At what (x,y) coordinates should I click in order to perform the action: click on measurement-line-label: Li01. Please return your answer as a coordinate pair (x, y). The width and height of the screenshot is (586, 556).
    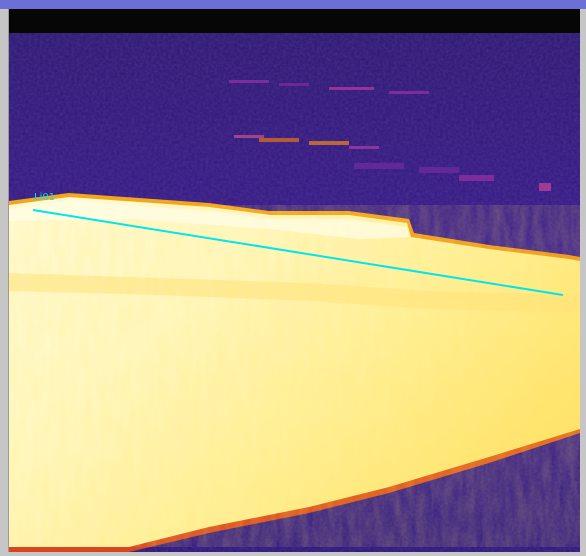
    Looking at the image, I should click on (44, 197).